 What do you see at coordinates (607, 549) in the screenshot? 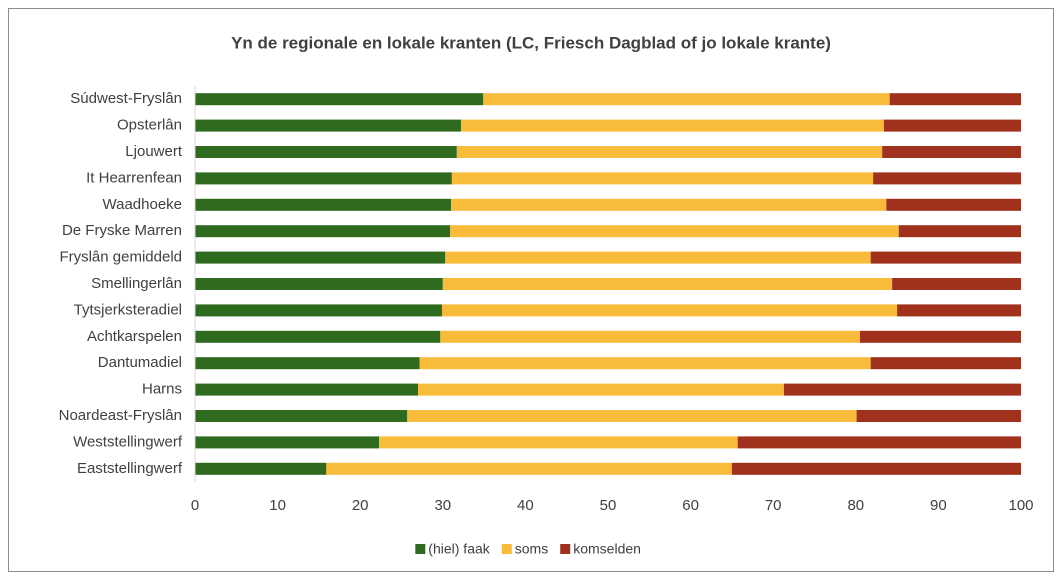
I see `legend-label: komselden` at bounding box center [607, 549].